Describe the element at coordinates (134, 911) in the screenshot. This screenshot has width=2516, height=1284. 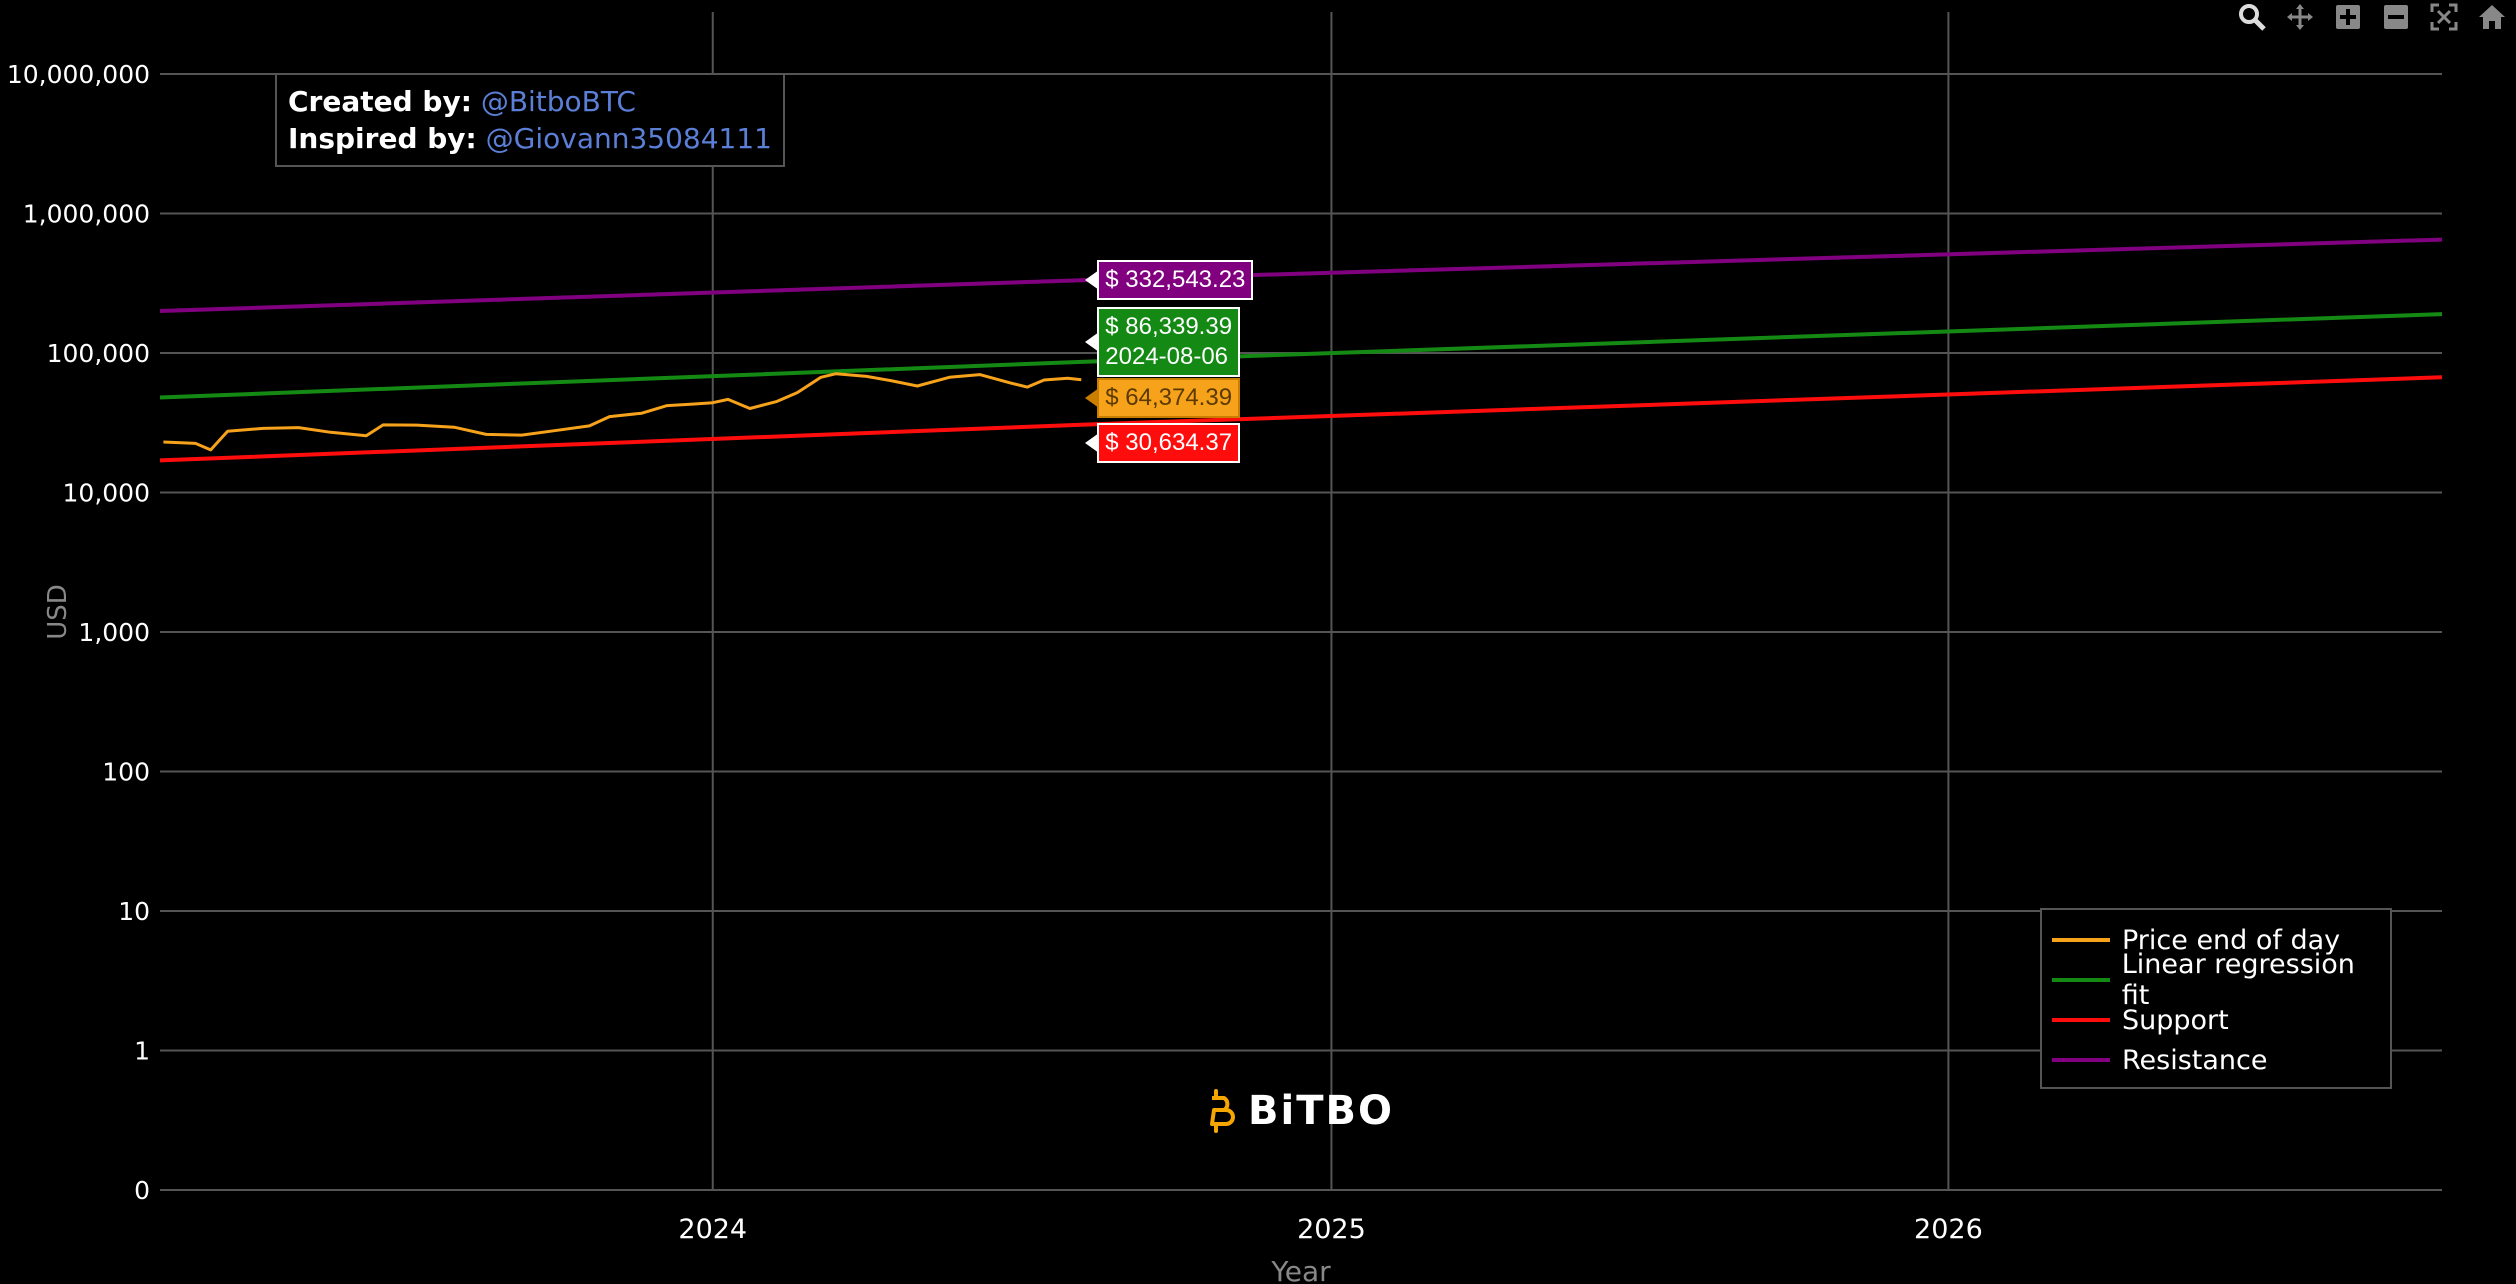
I see `y-tick-label: 10` at that location.